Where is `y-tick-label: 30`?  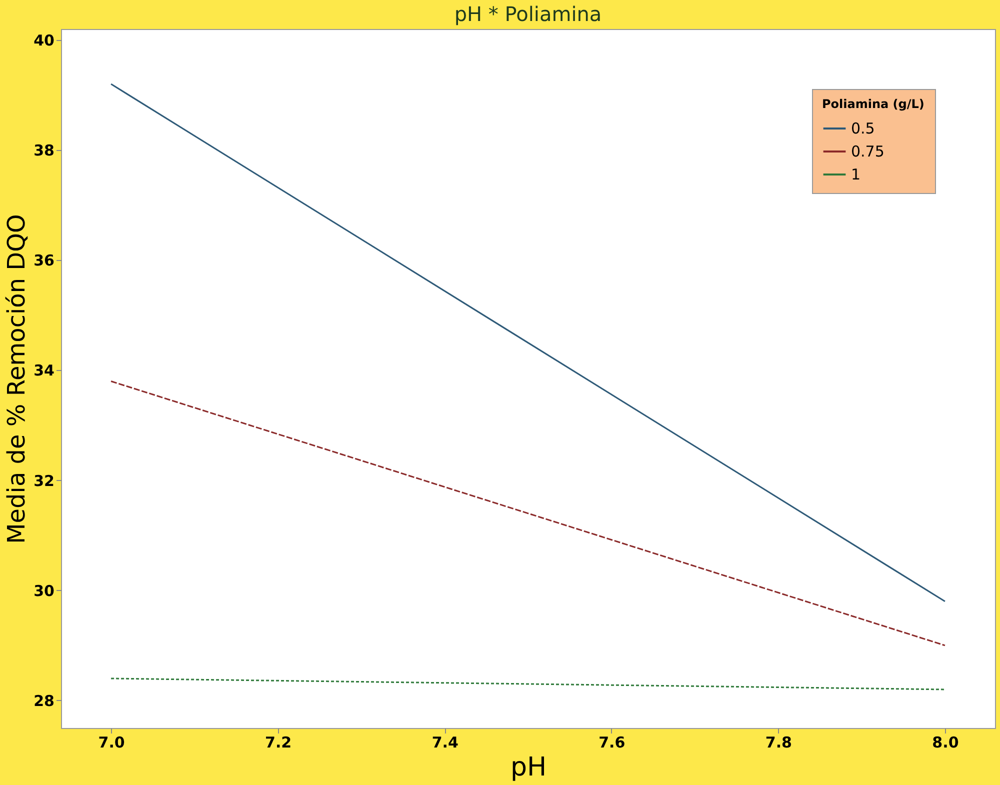 y-tick-label: 30 is located at coordinates (44, 591).